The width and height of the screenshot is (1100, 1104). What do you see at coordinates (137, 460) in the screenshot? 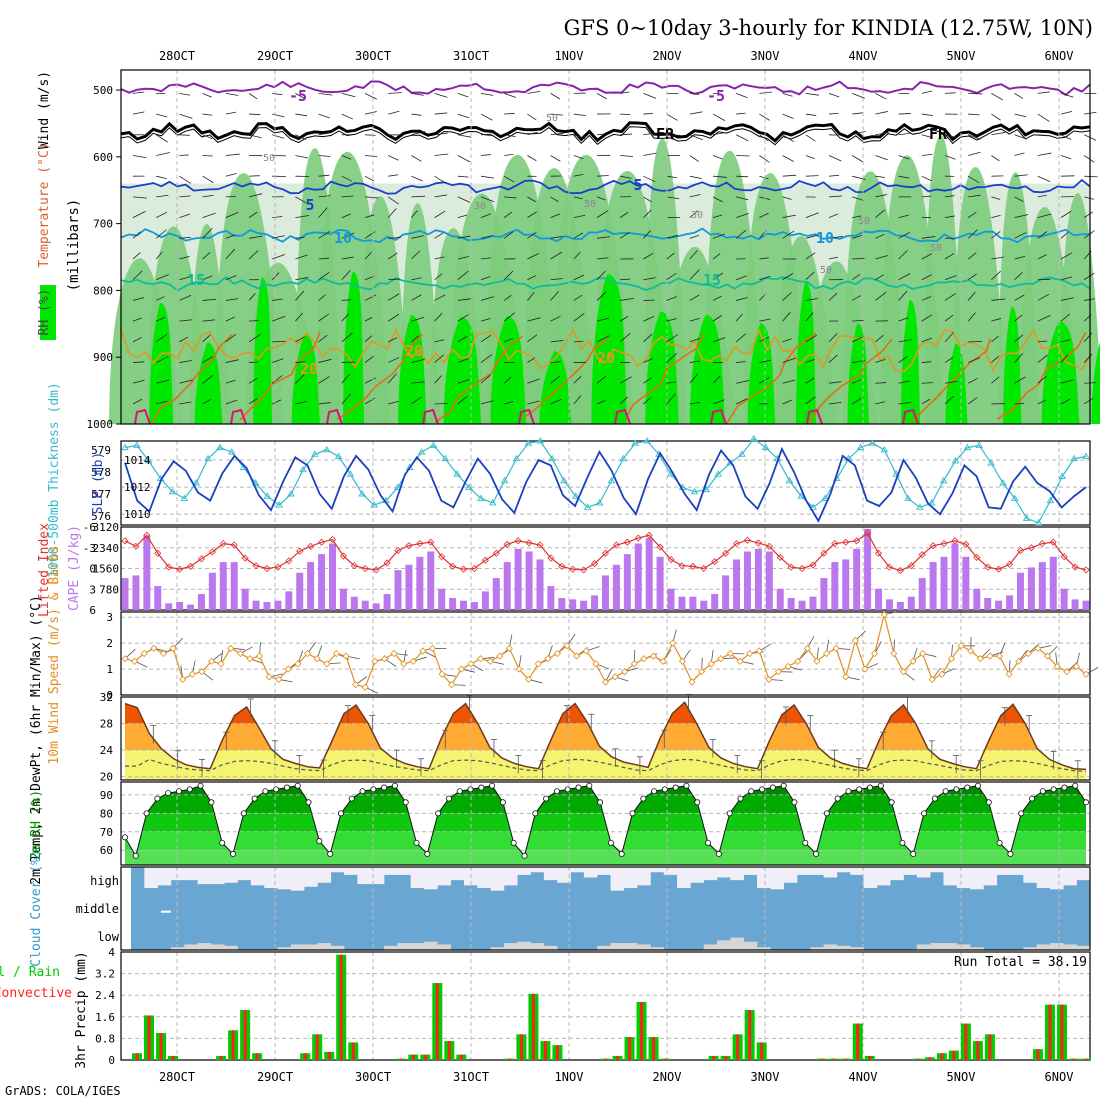
I see `slp-tick-label: 1014` at bounding box center [137, 460].